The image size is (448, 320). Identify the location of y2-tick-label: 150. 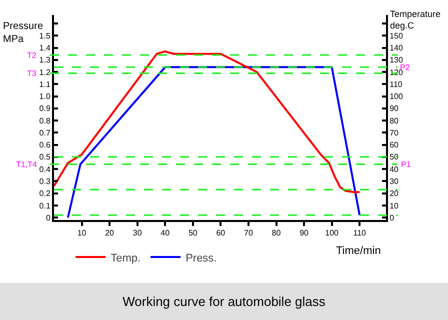
(397, 35).